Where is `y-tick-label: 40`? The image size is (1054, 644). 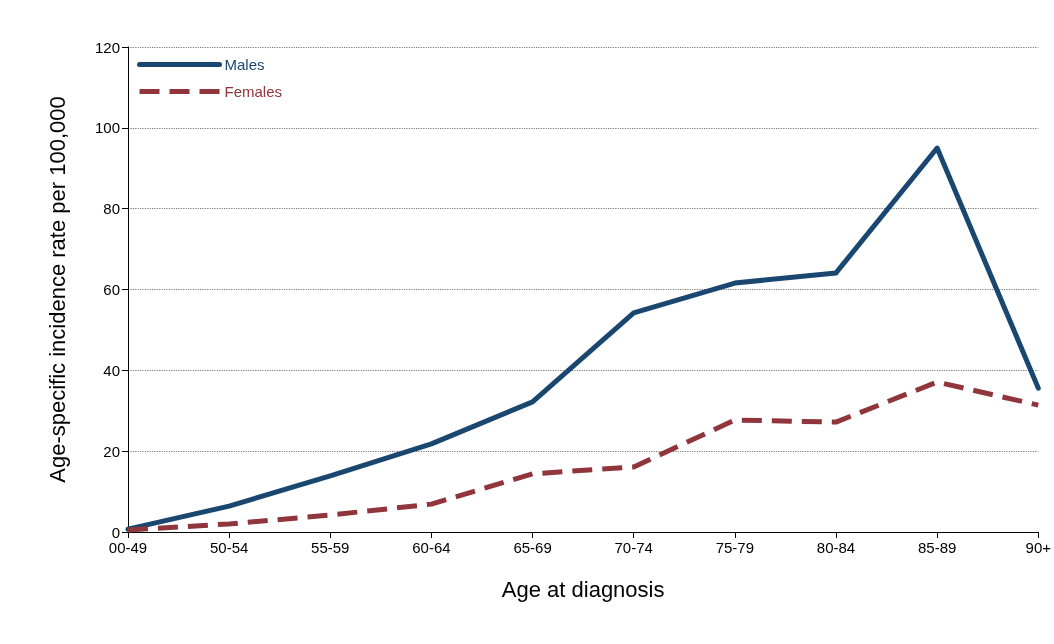 y-tick-label: 40 is located at coordinates (111, 370).